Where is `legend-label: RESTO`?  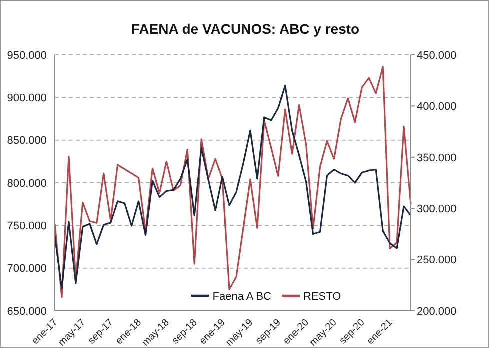 legend-label: RESTO is located at coordinates (323, 297).